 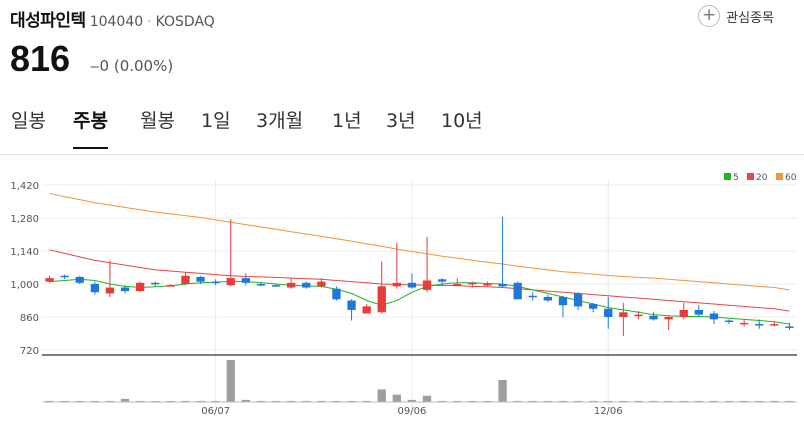 I want to click on tab-3years: 3년, so click(x=401, y=121).